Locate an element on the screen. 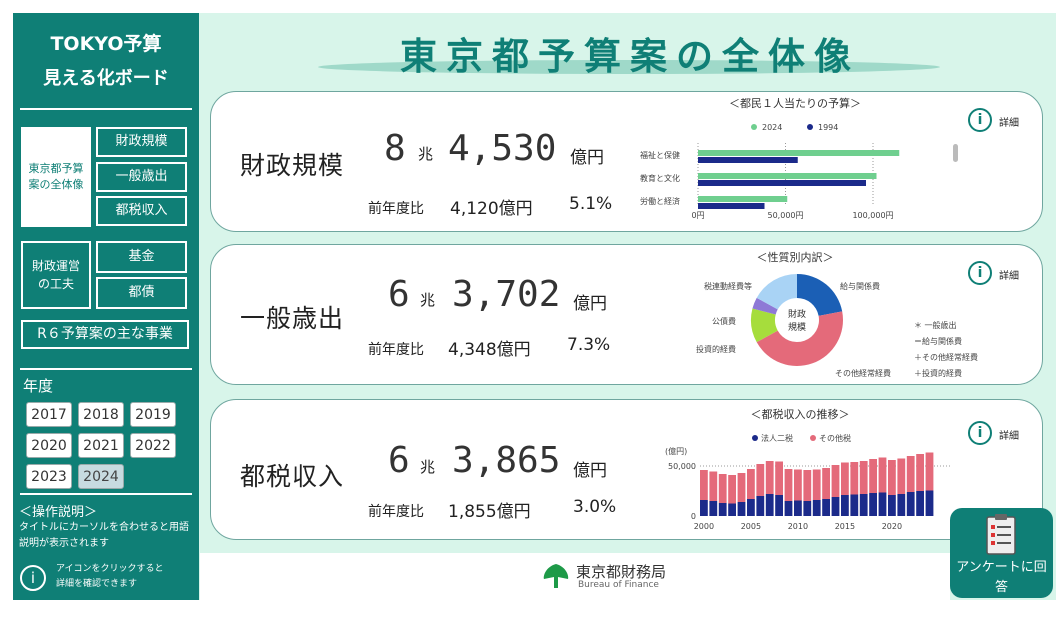 Image resolution: width=1063 pixels, height=625 pixels. slice-label: 税連動経費等 is located at coordinates (728, 286).